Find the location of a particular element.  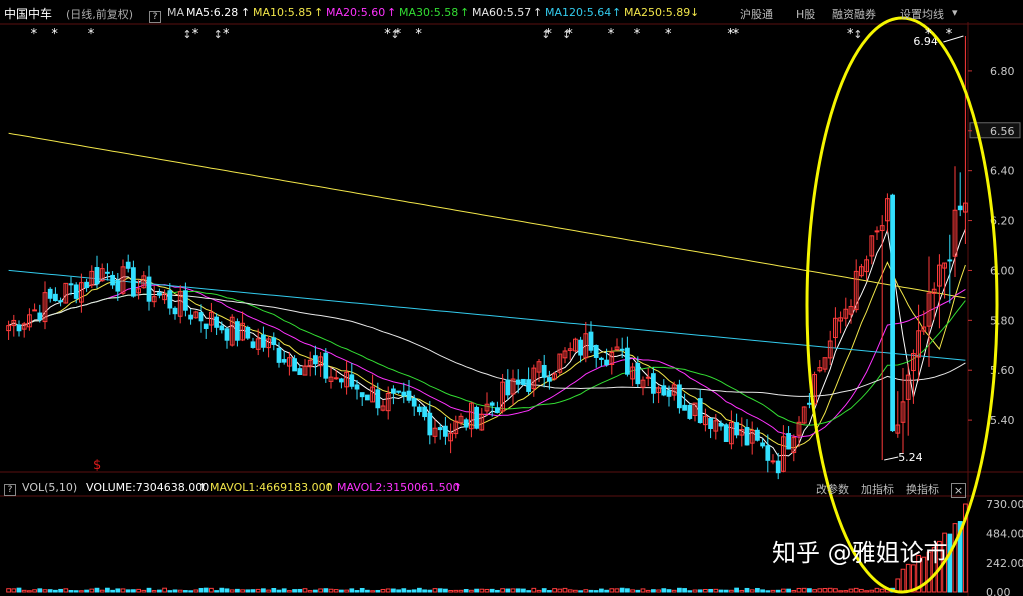

price-tick-label: 6.20 is located at coordinates (1002, 221).